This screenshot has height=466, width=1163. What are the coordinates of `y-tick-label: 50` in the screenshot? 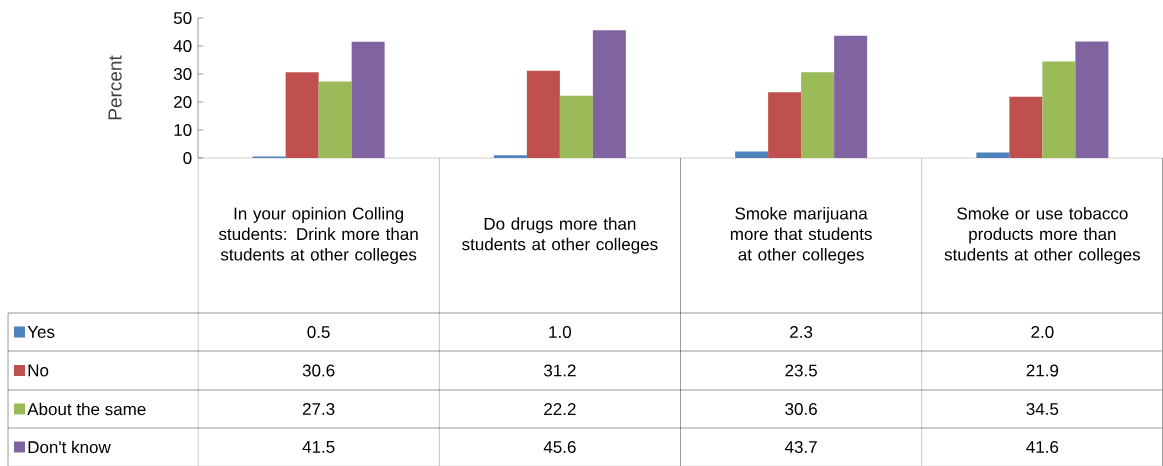 It's located at (182, 18).